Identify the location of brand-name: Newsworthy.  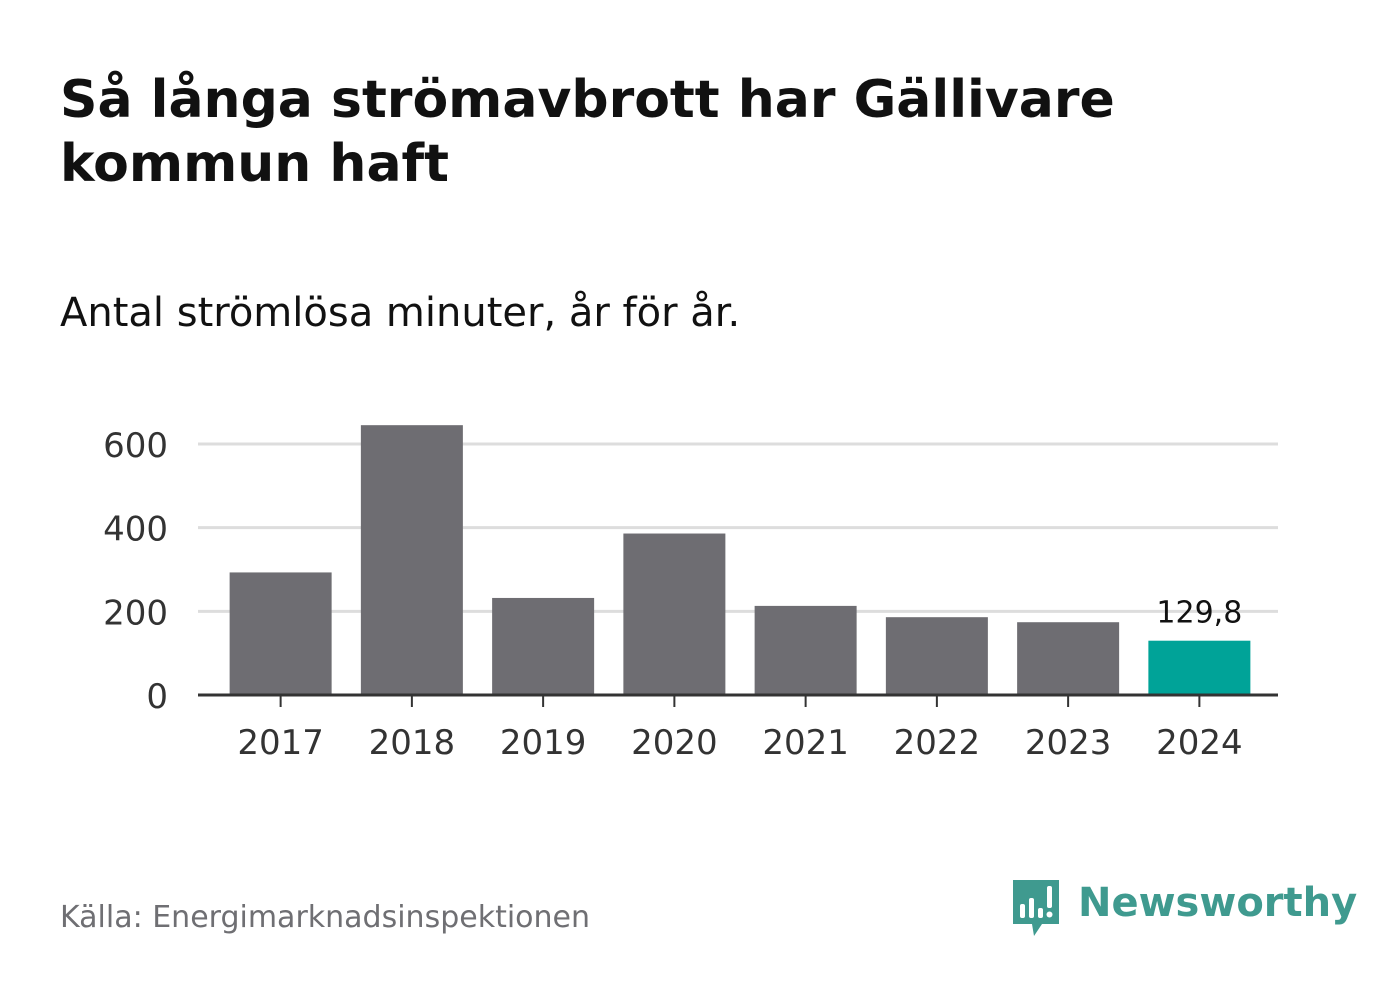
(1218, 903).